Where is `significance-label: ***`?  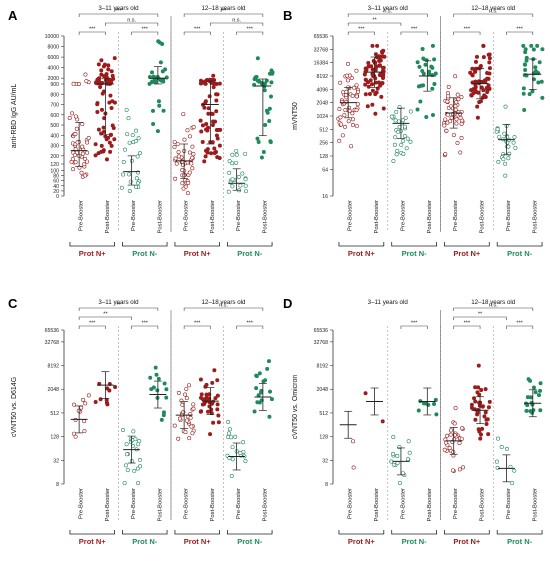
significance-label: *** is located at coordinates (145, 324).